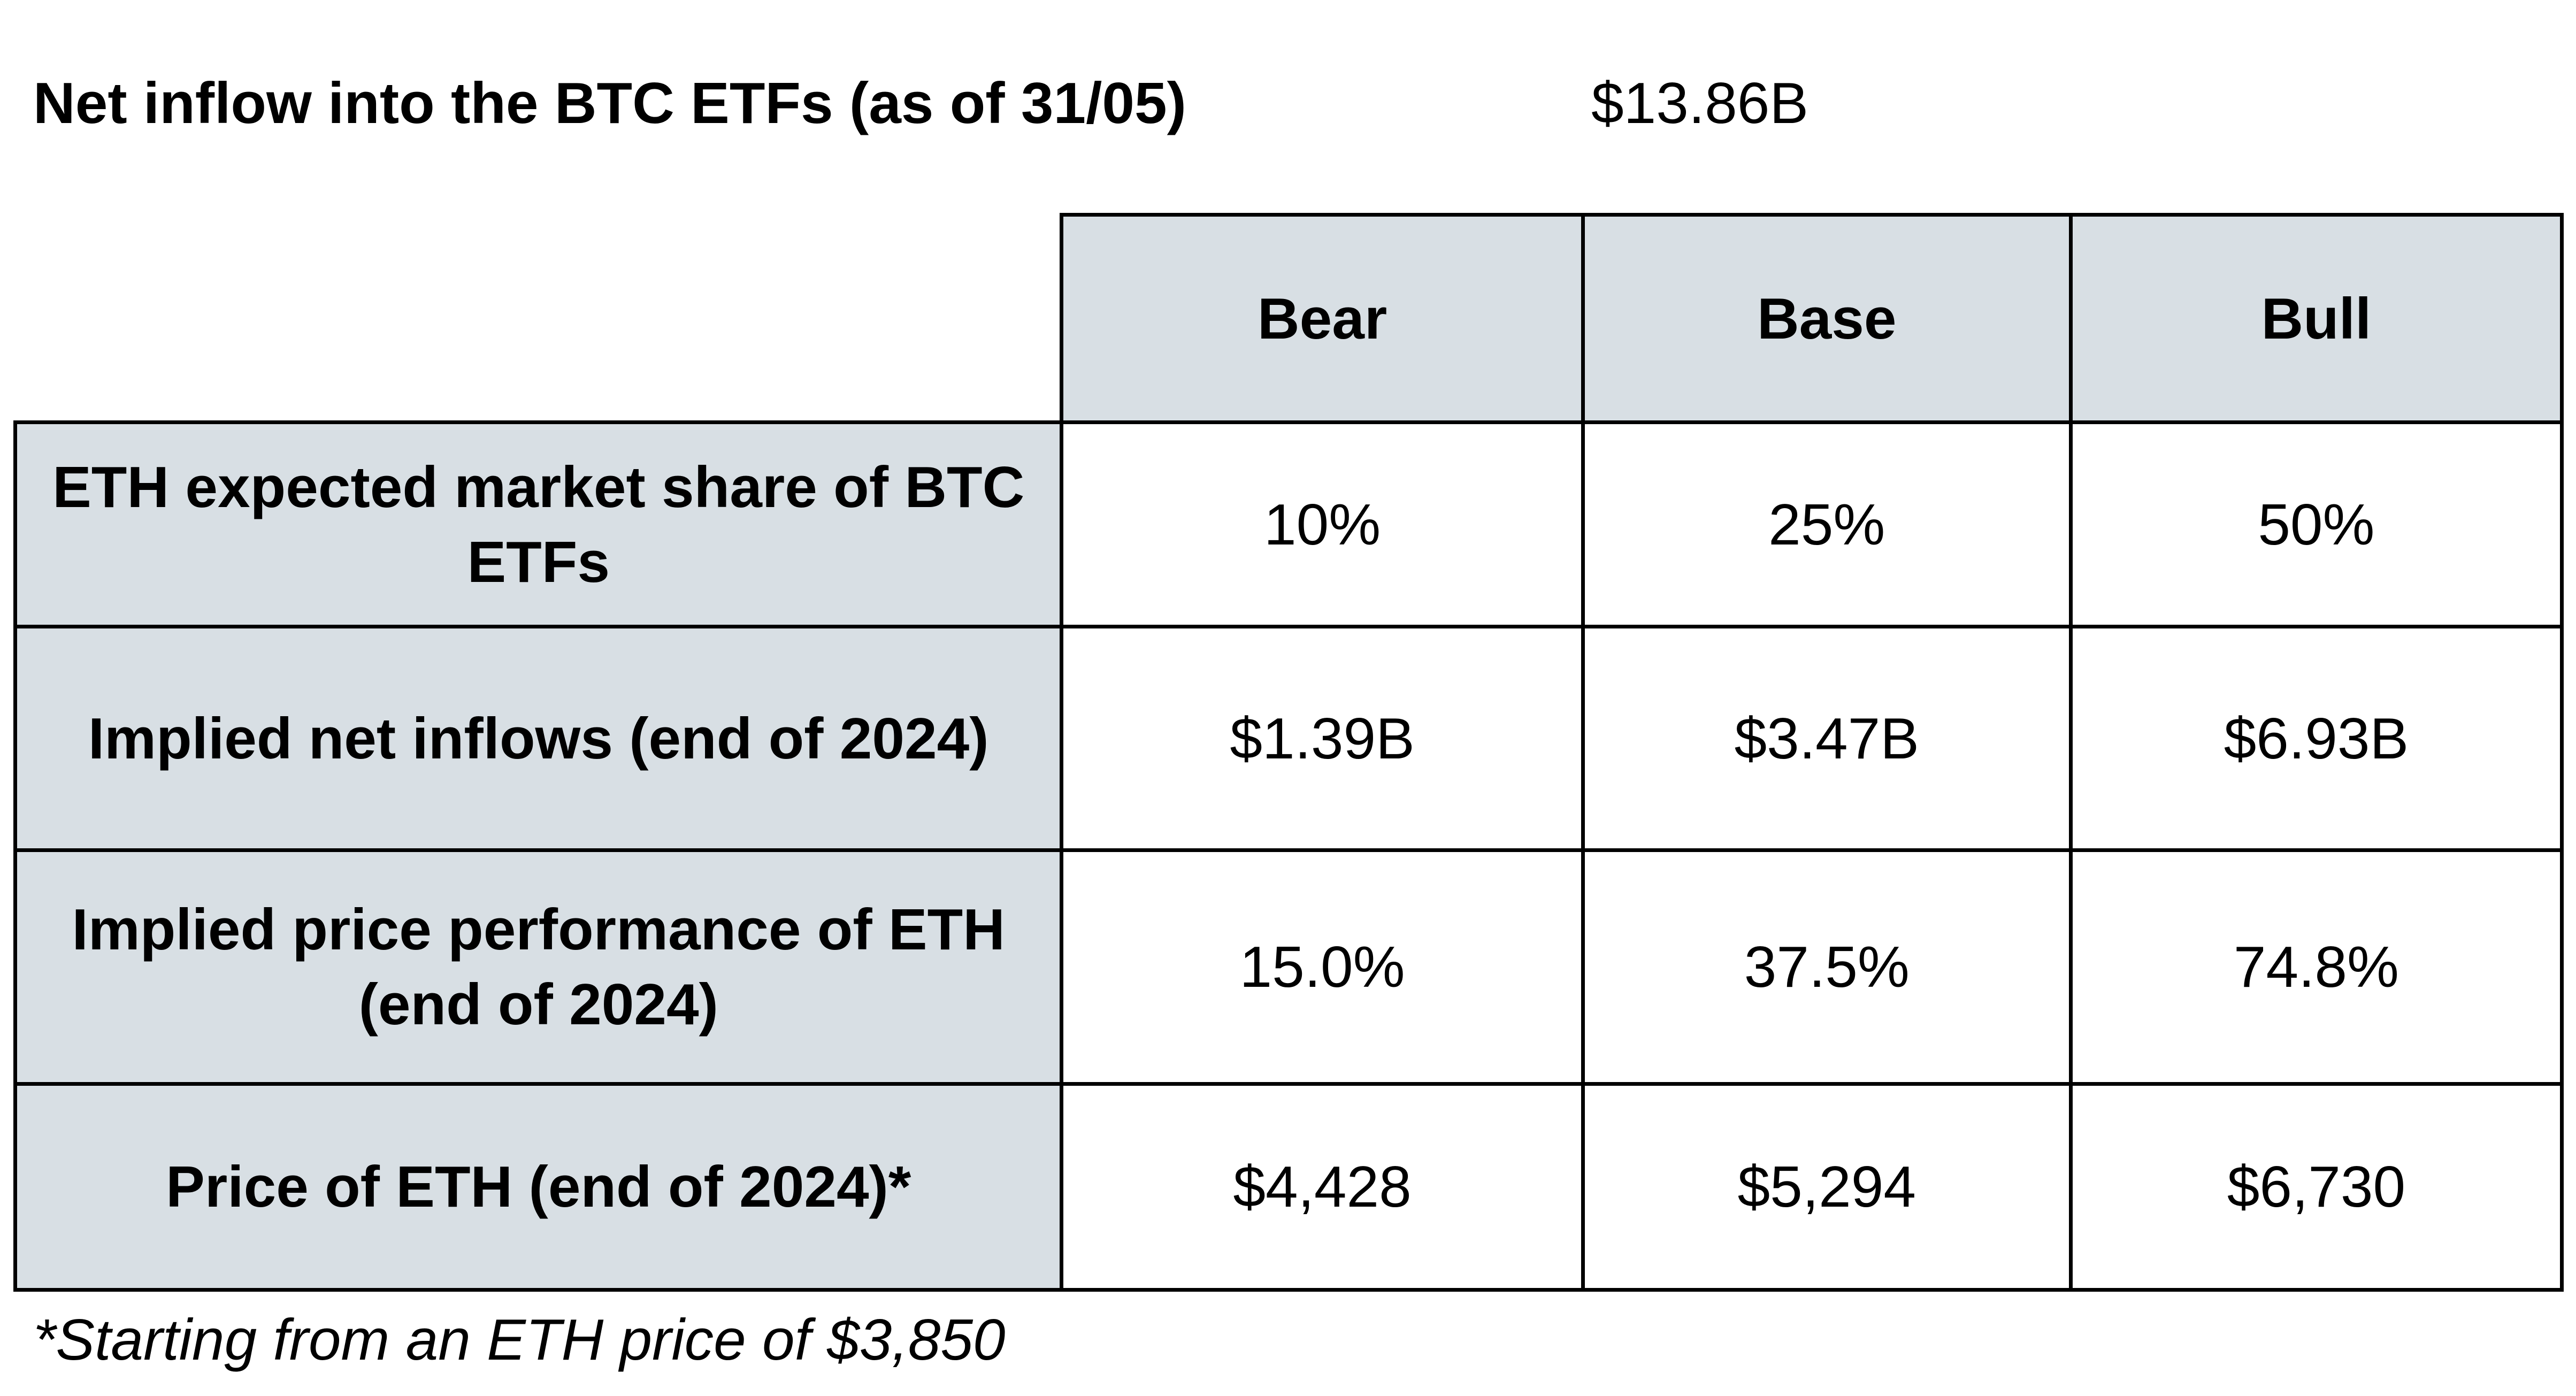  What do you see at coordinates (1827, 1187) in the screenshot?
I see `table-cell: $5,294` at bounding box center [1827, 1187].